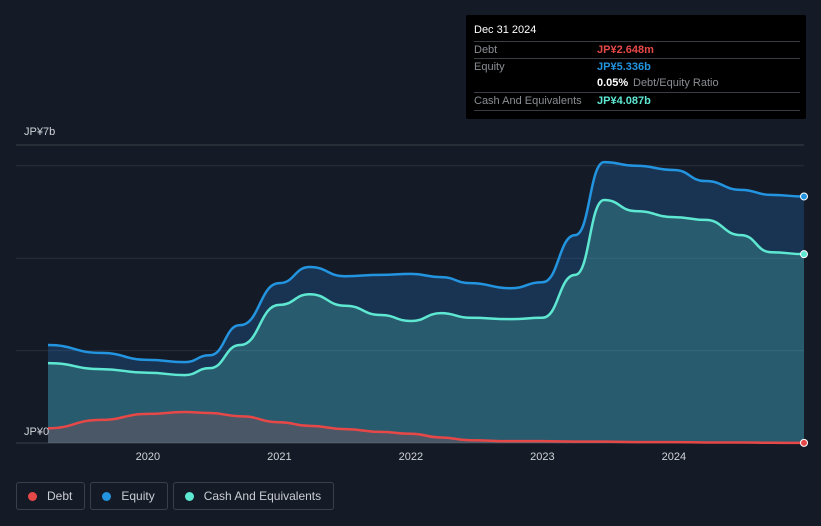 Image resolution: width=821 pixels, height=526 pixels. Describe the element at coordinates (39, 132) in the screenshot. I see `y-top-label: JP¥7b` at that location.